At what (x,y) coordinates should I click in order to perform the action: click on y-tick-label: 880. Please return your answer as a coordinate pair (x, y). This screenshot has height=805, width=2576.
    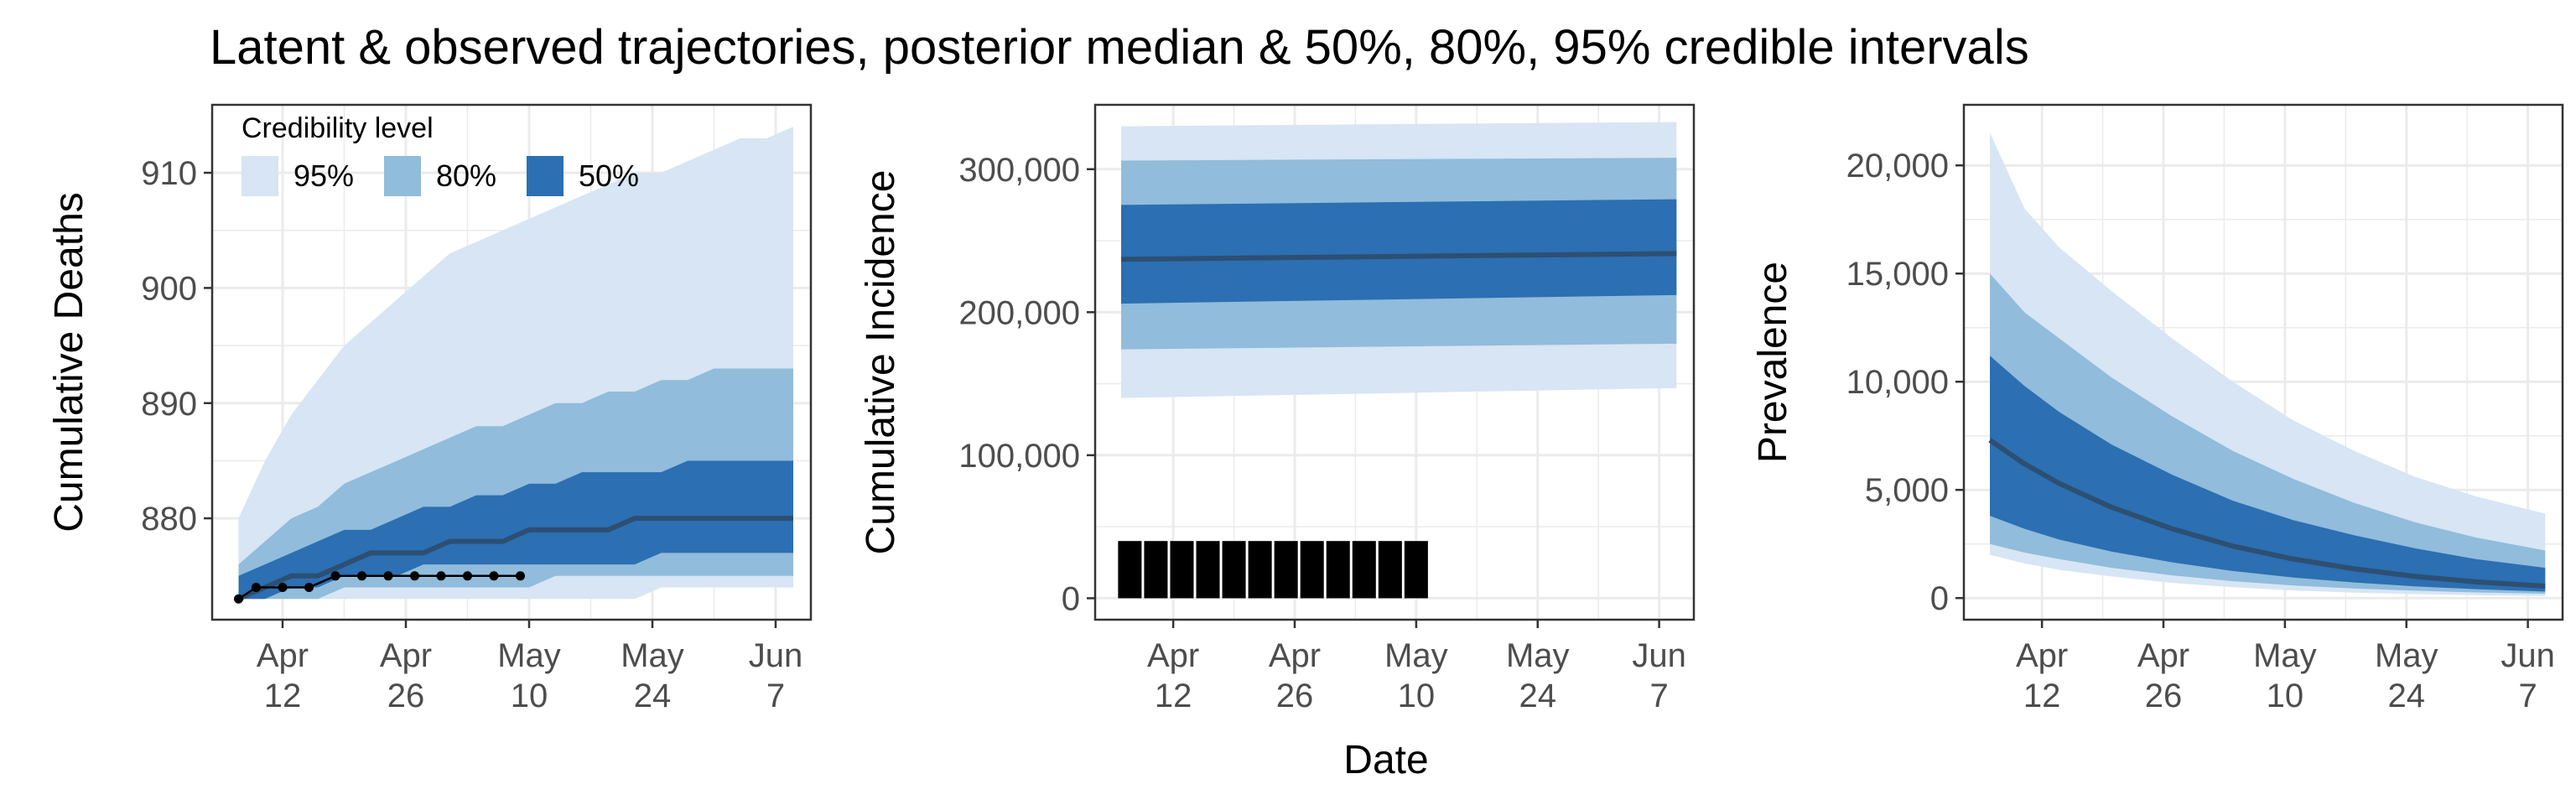
    Looking at the image, I should click on (169, 519).